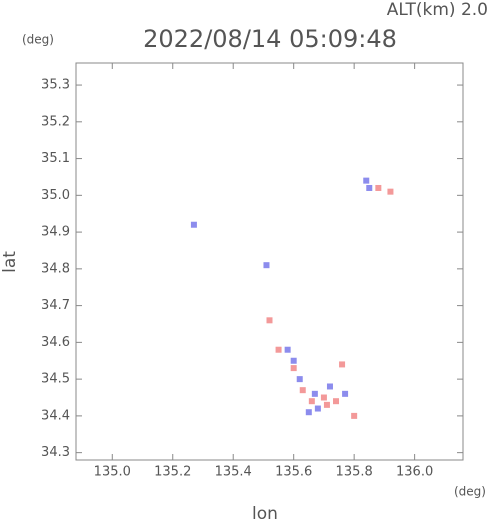 This screenshot has width=491, height=521. Describe the element at coordinates (10, 262) in the screenshot. I see `y-axis-label: lat` at that location.